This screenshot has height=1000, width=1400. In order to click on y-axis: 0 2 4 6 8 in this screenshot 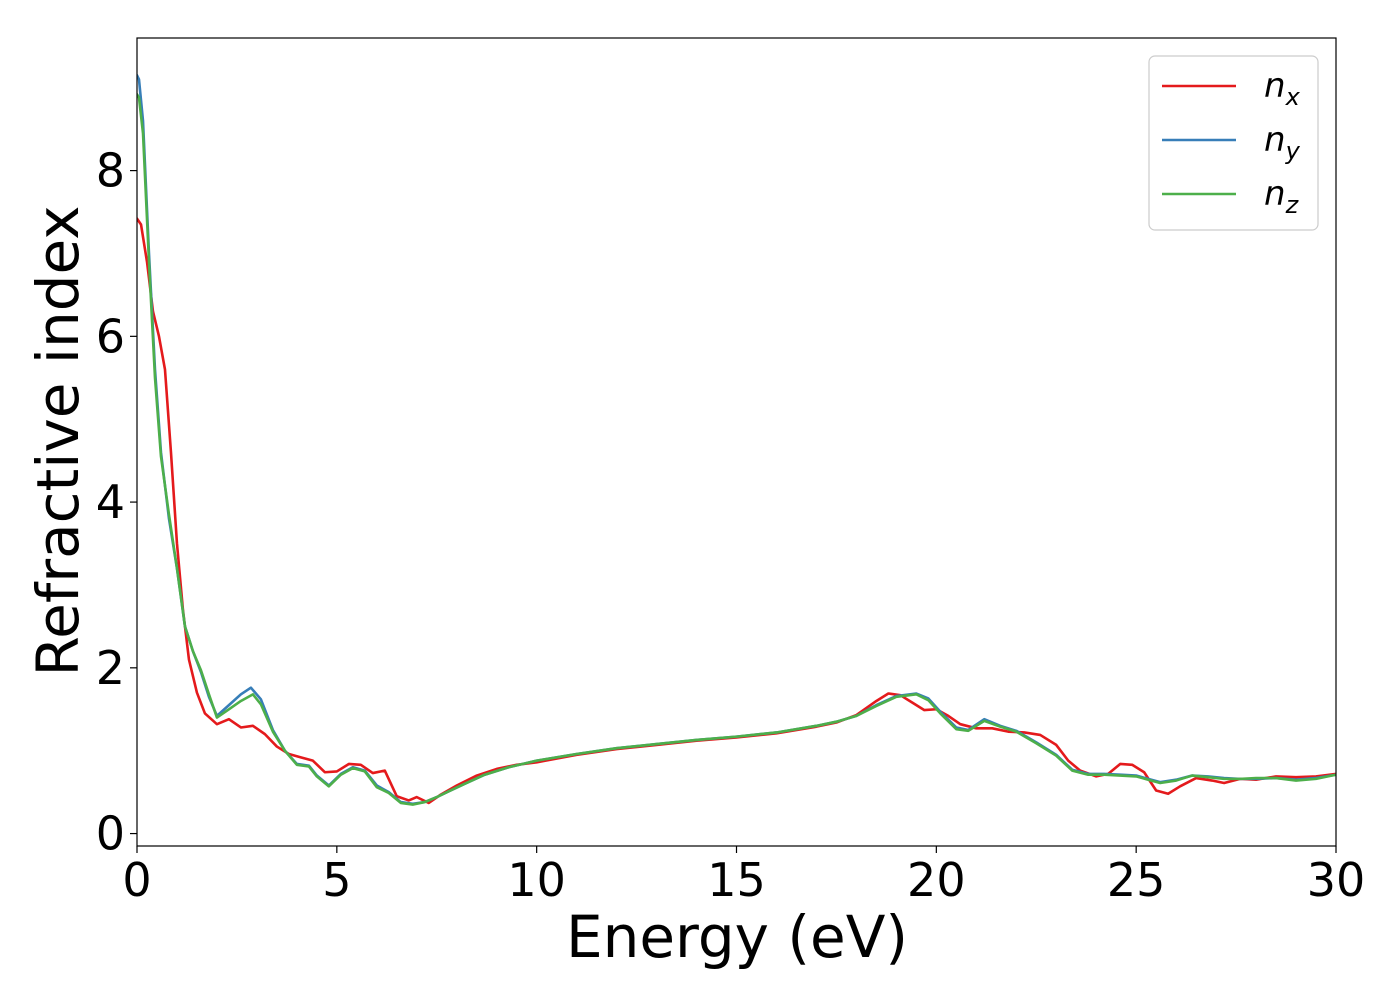, I will do `click(116, 502)`.